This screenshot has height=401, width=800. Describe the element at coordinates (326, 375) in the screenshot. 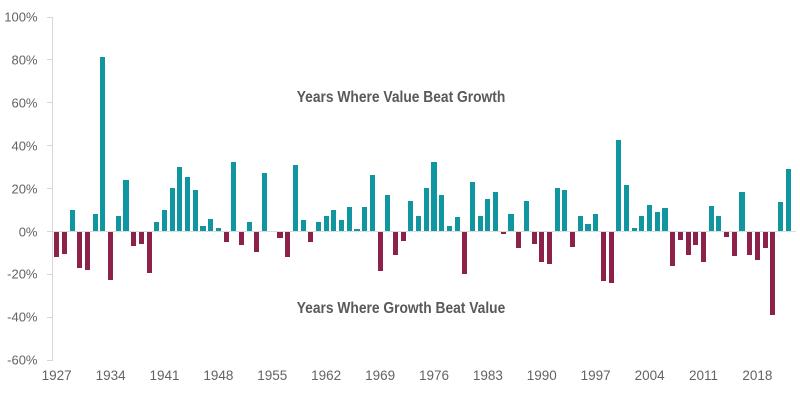

I see `x-axis-tick-label: 1962` at that location.